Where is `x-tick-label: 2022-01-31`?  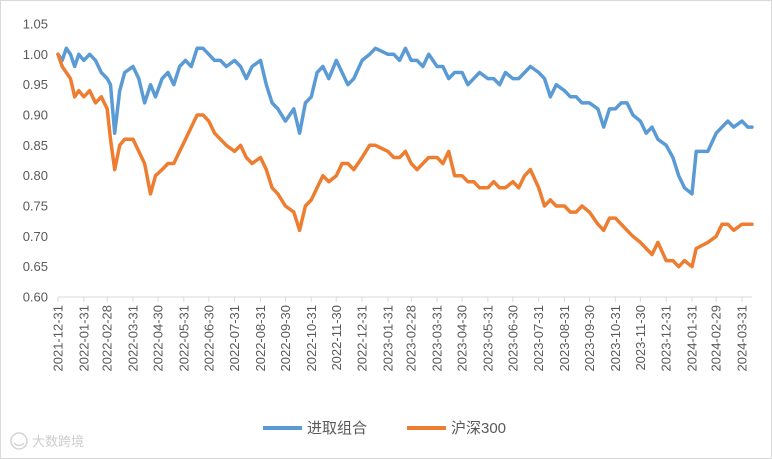 x-tick-label: 2022-01-31 is located at coordinates (83, 338).